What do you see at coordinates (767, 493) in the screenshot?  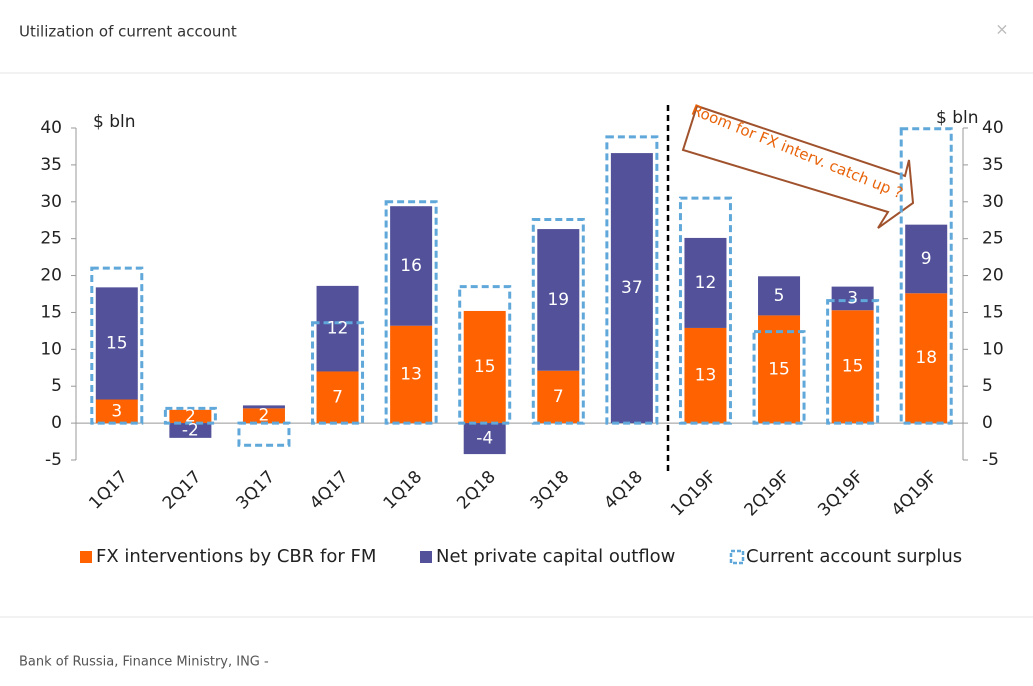 I see `x-tick-label: 2Q19F` at bounding box center [767, 493].